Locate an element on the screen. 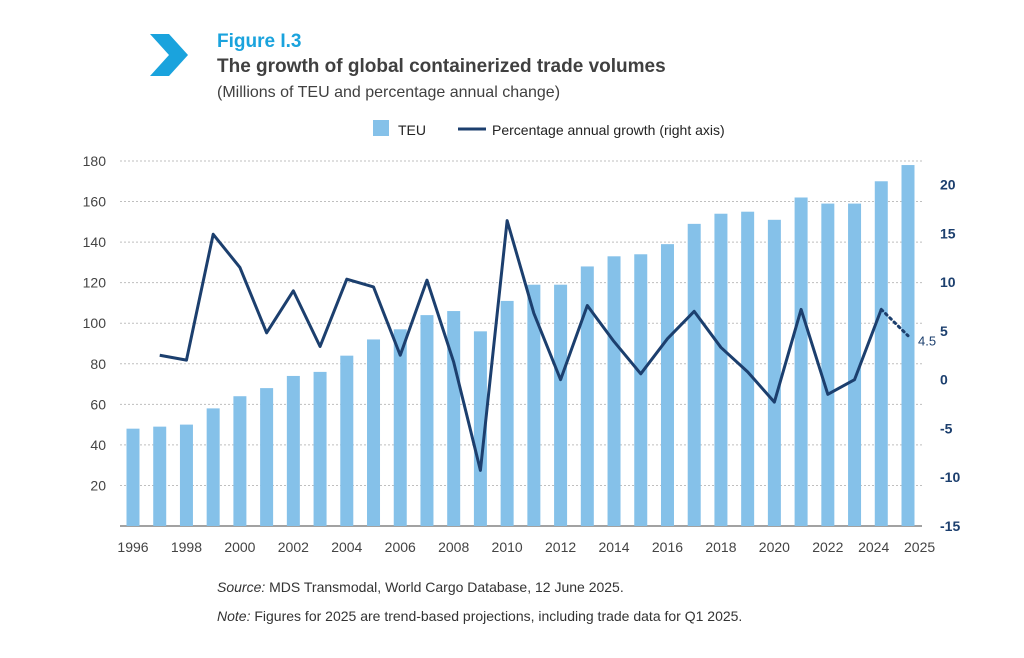  left-tick-label: 180 is located at coordinates (95, 161).